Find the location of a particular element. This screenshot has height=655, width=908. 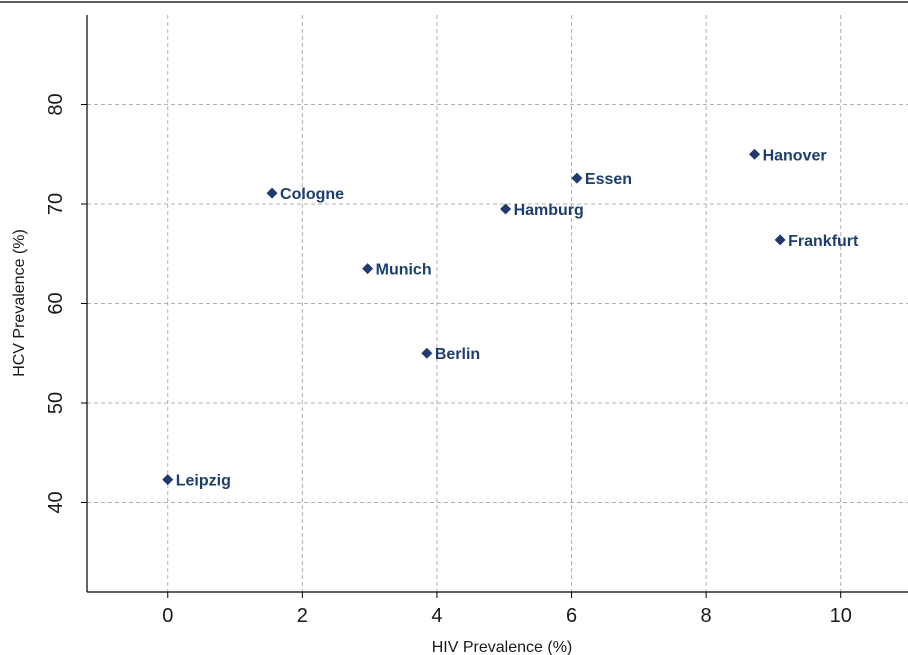

x-tick-label: 10 is located at coordinates (841, 616).